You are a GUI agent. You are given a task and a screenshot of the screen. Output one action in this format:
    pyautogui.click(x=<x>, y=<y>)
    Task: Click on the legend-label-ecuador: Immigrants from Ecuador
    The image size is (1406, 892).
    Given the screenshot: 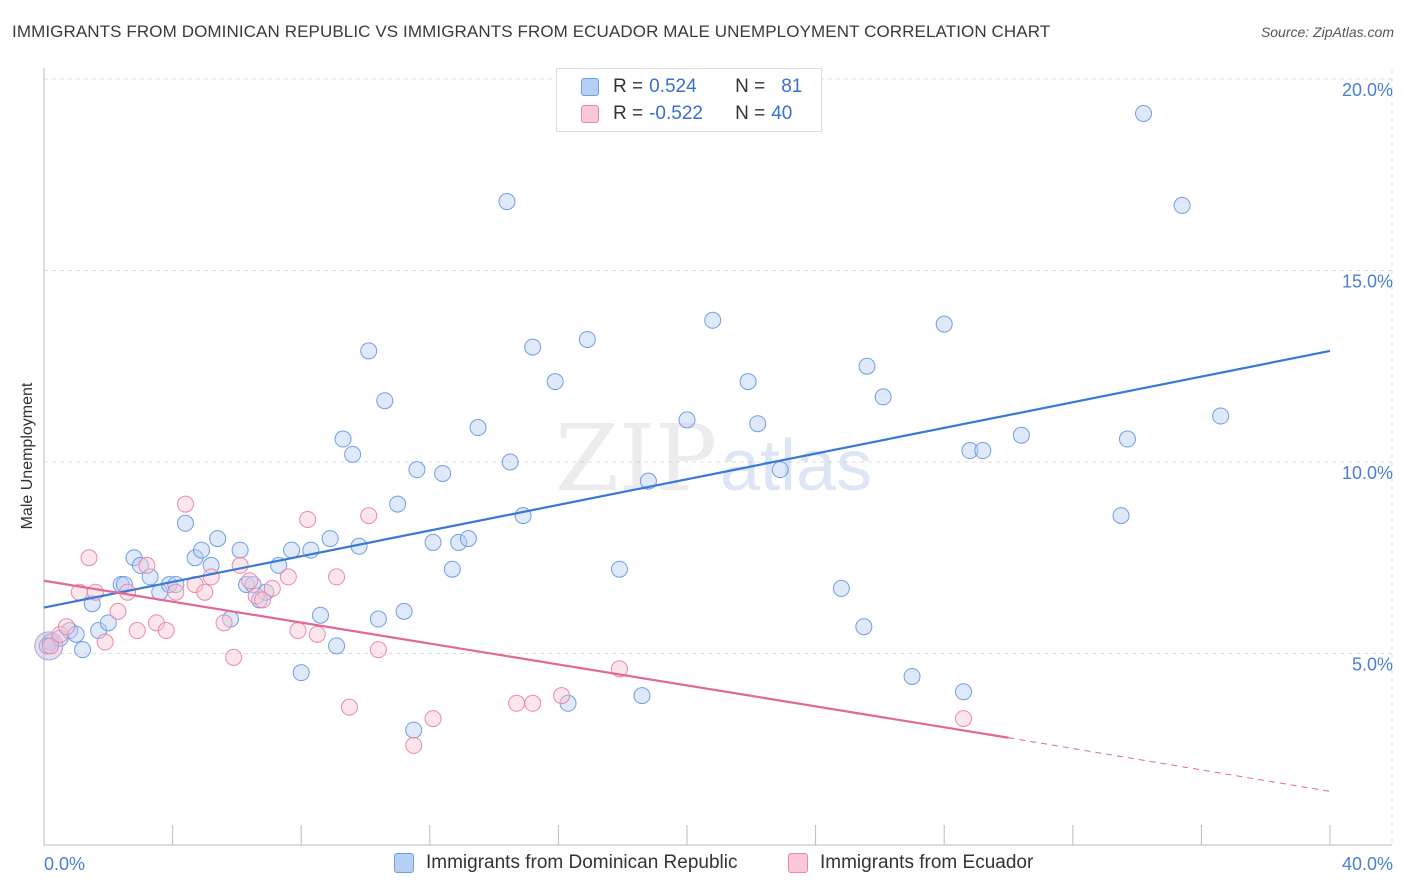 What is the action you would take?
    pyautogui.click(x=927, y=862)
    